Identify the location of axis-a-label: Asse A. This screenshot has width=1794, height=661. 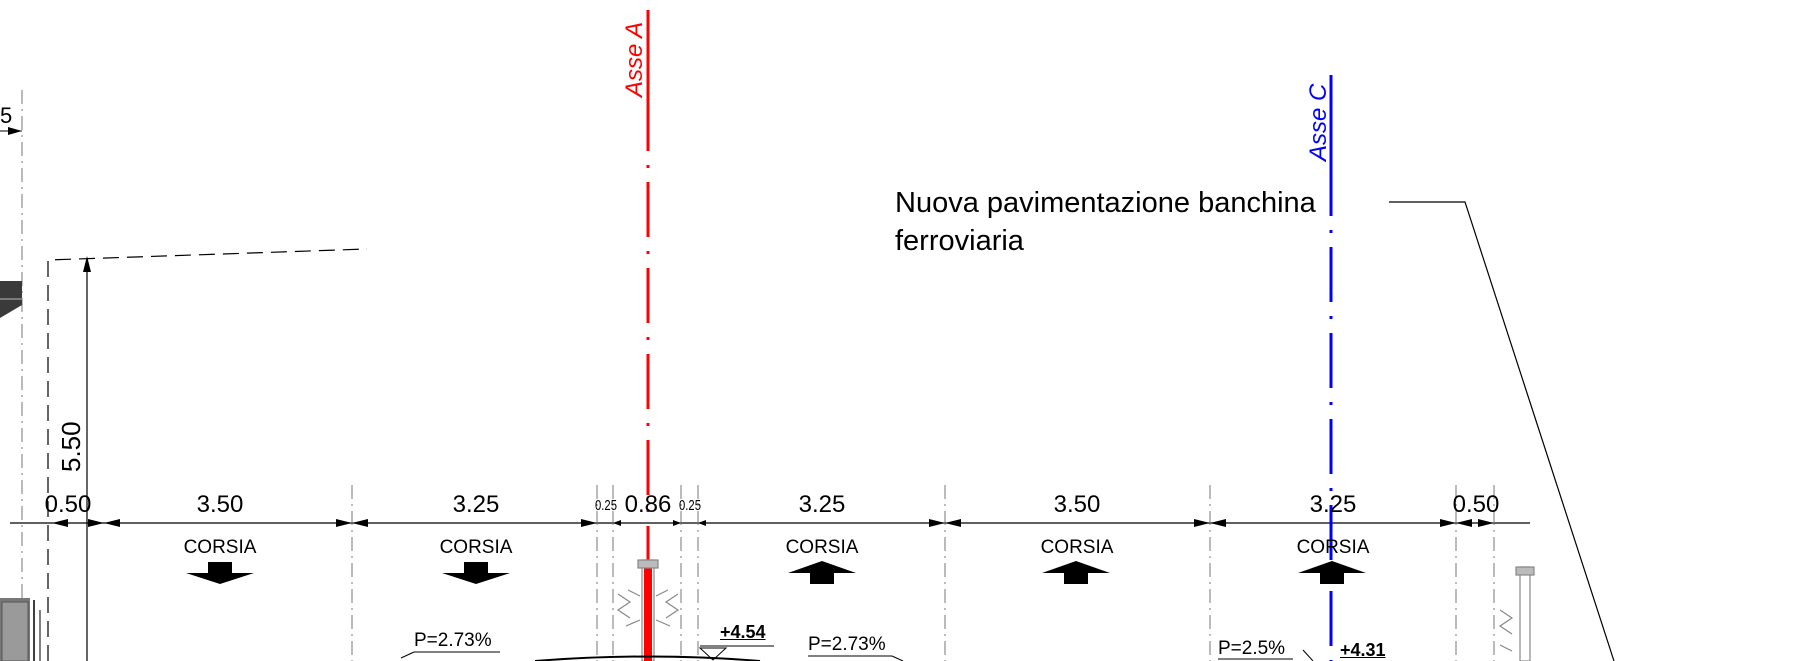
(634, 59).